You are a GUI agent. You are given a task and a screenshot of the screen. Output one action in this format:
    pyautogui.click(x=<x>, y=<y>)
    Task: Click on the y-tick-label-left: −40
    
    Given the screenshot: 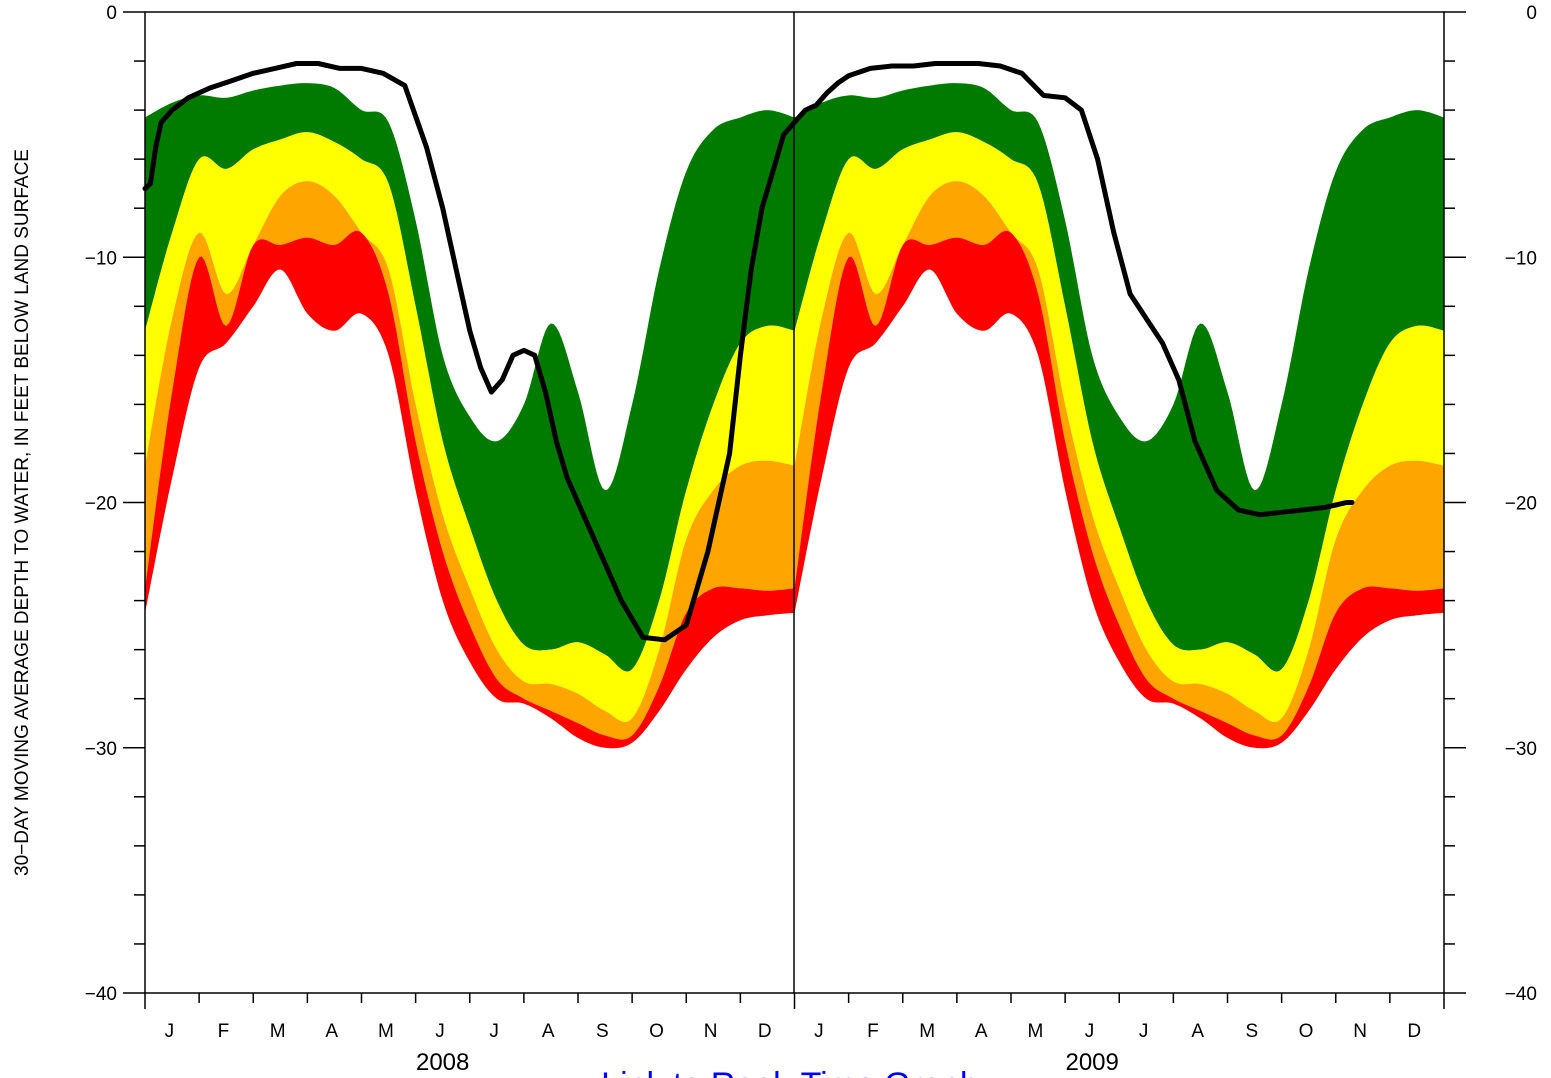 What is the action you would take?
    pyautogui.click(x=101, y=994)
    